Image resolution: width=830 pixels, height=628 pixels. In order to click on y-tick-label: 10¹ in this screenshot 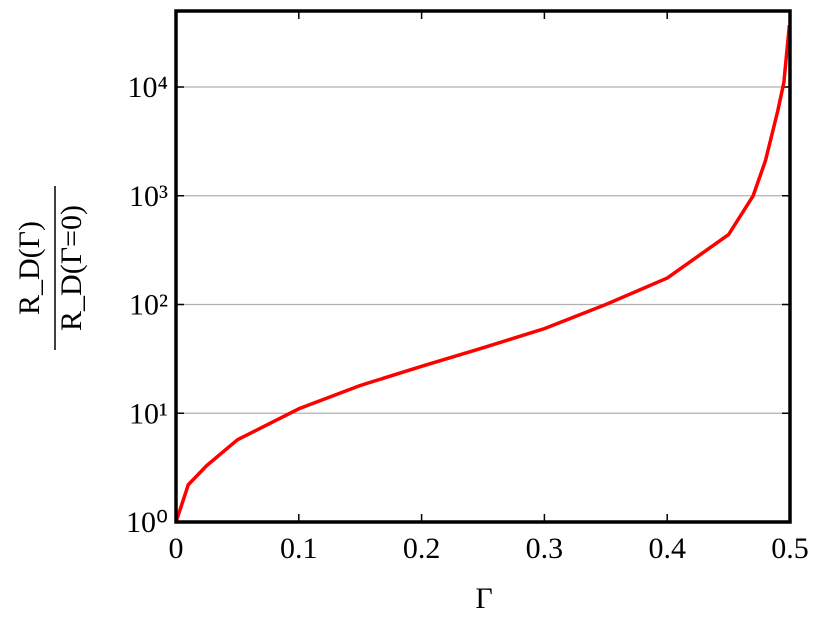, I will do `click(148, 413)`.